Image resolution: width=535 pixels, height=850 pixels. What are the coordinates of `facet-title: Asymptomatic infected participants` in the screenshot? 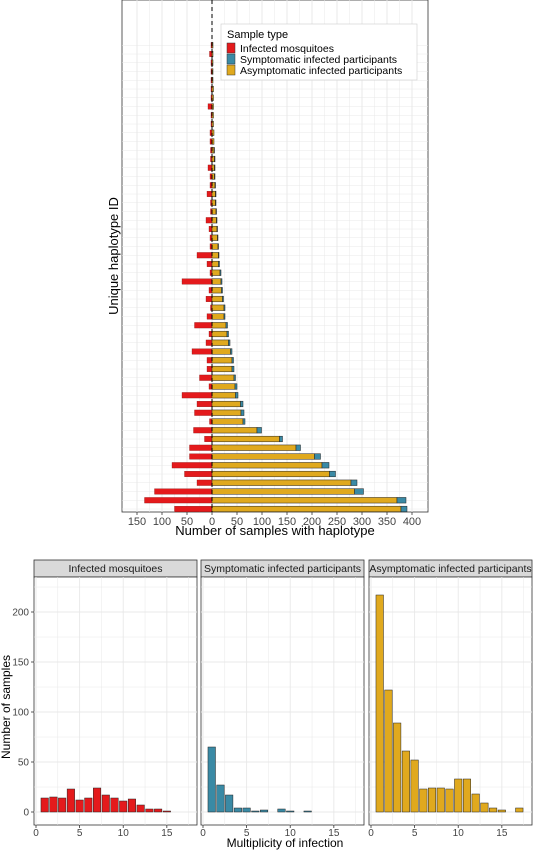 It's located at (450, 569).